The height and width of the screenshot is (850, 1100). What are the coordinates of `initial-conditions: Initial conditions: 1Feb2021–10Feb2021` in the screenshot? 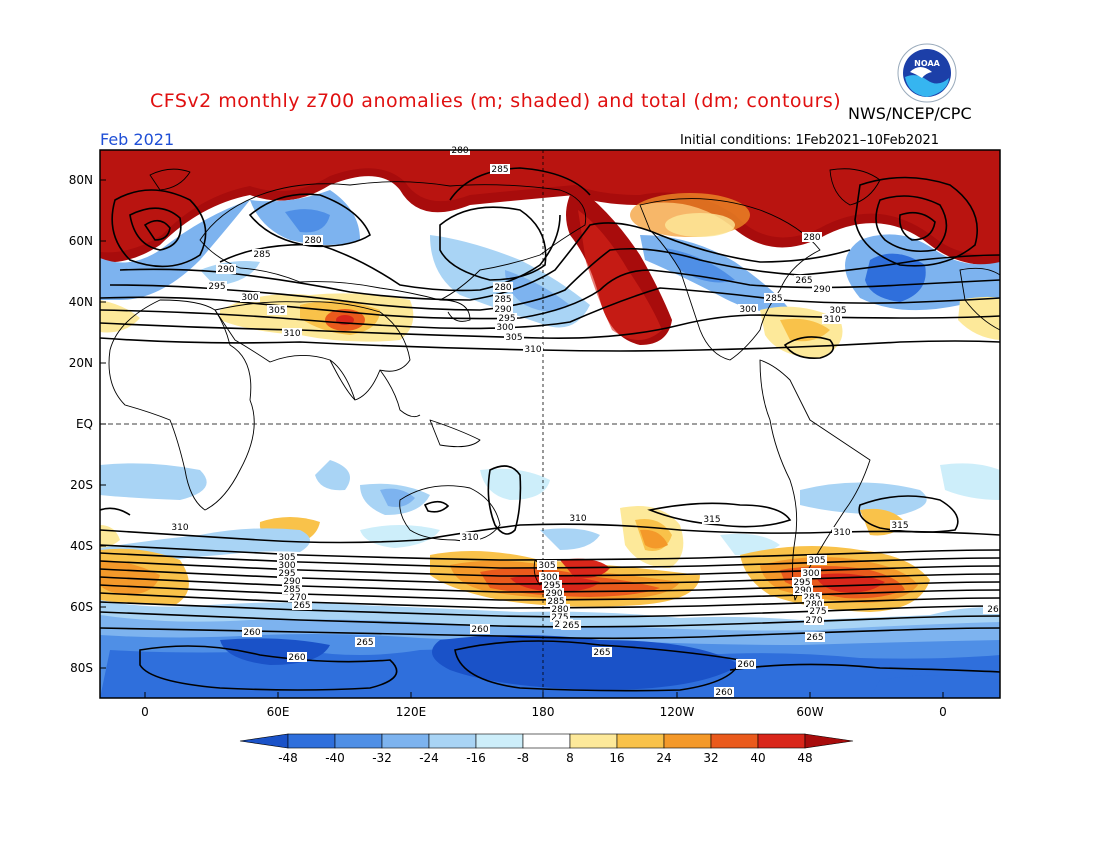 It's located at (810, 140).